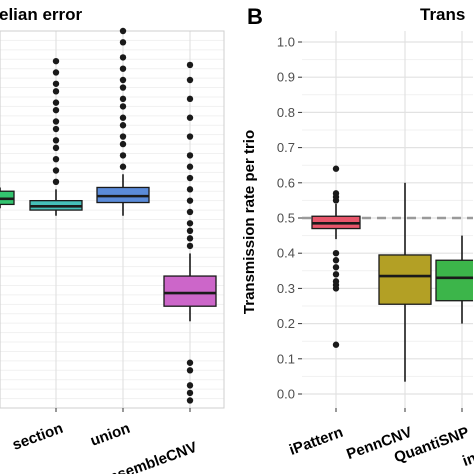  I want to click on box-first, so click(7, 198).